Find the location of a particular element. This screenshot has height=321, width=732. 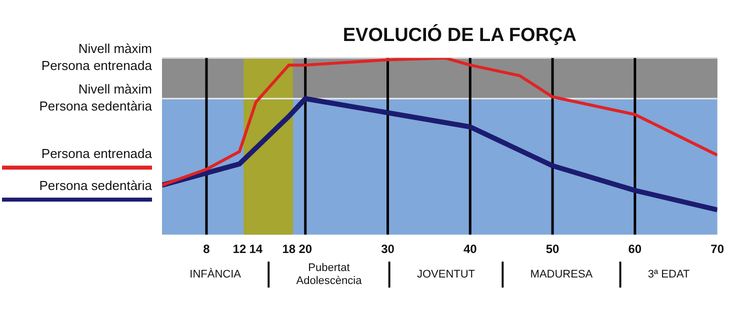

x-tick-label: 8 is located at coordinates (206, 249).